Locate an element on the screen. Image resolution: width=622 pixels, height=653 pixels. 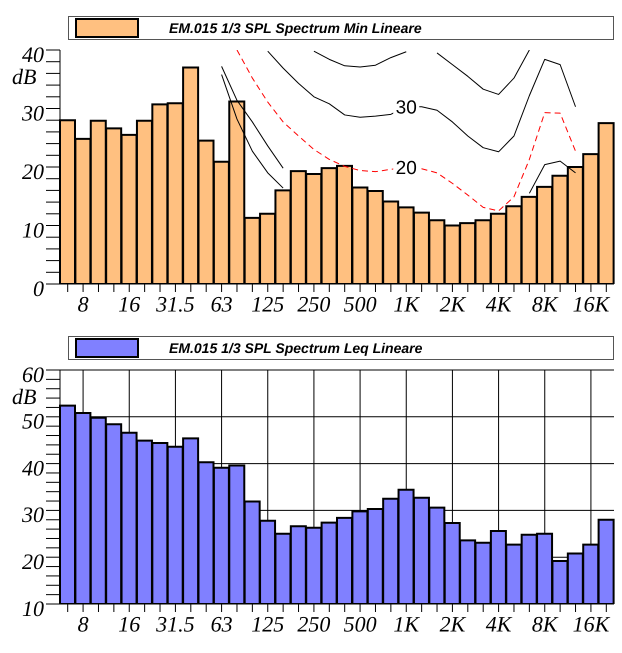
annotation: 30 is located at coordinates (406, 108).